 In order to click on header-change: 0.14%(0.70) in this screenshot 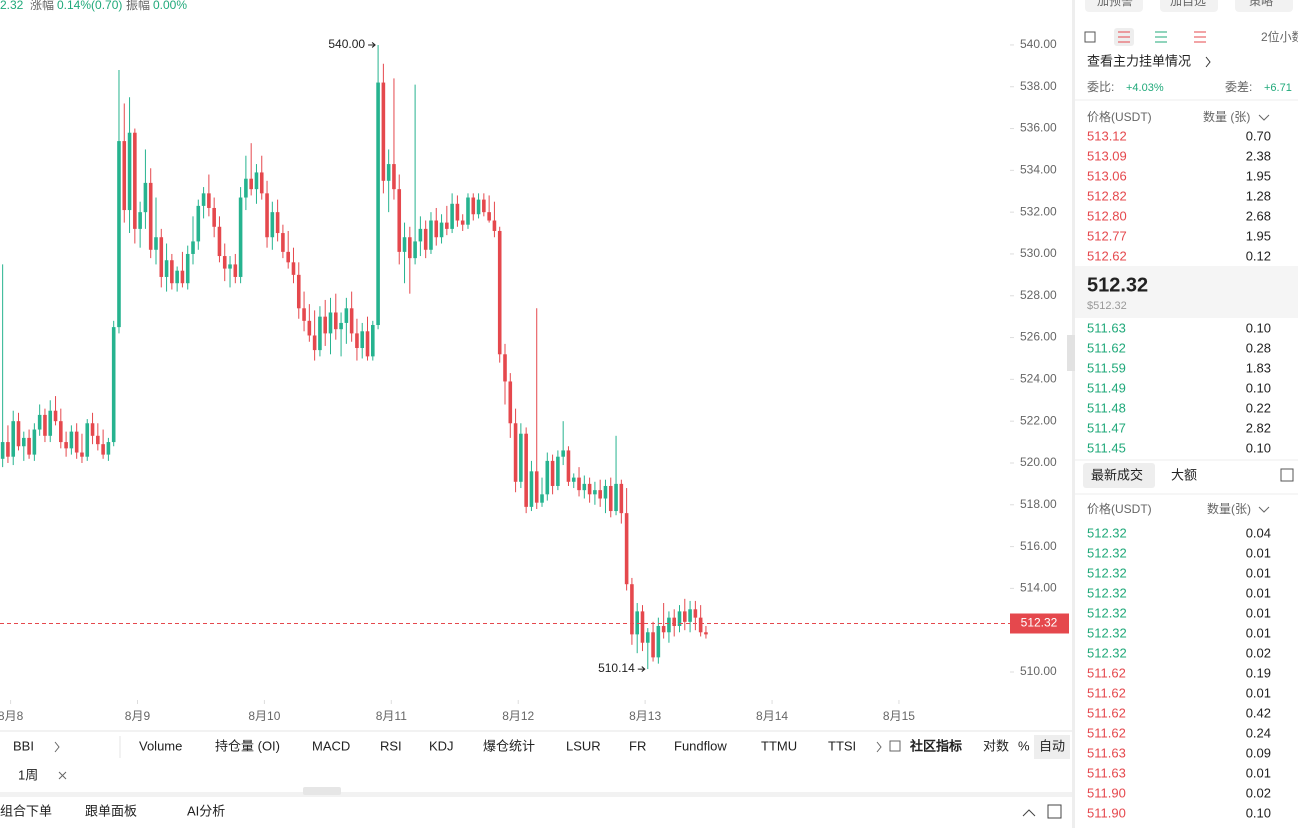, I will do `click(89, 6)`.